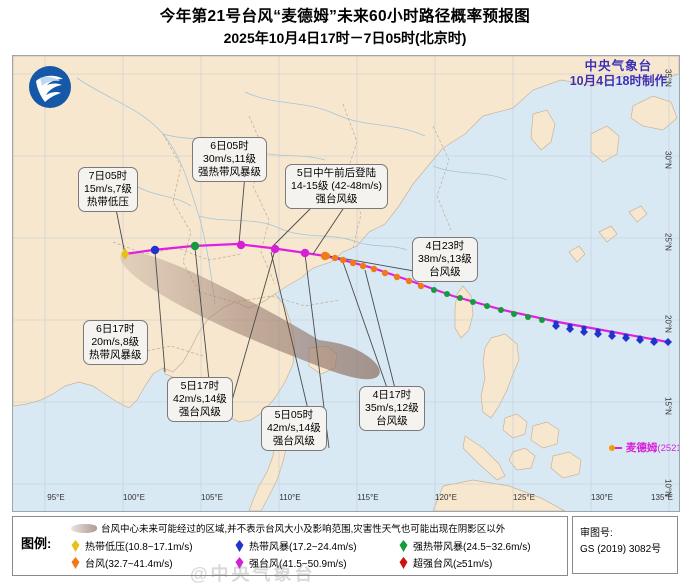 The image size is (690, 587). I want to click on legend-item-sty: 强台风(41.5~50.9m/s), so click(317, 562).